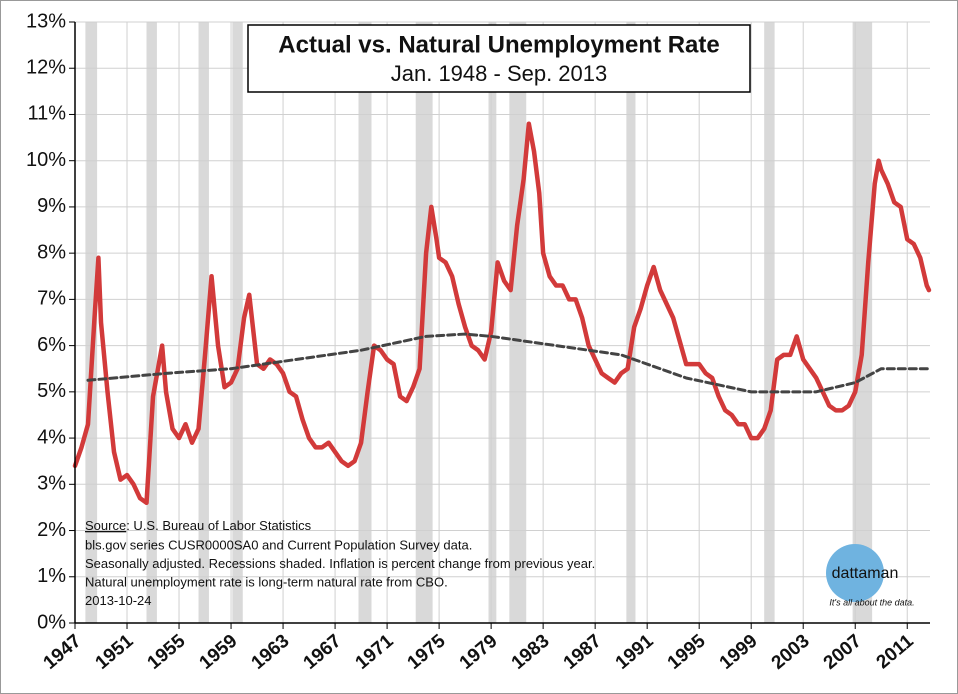  Describe the element at coordinates (51, 484) in the screenshot. I see `y-tick-label: 3%` at that location.